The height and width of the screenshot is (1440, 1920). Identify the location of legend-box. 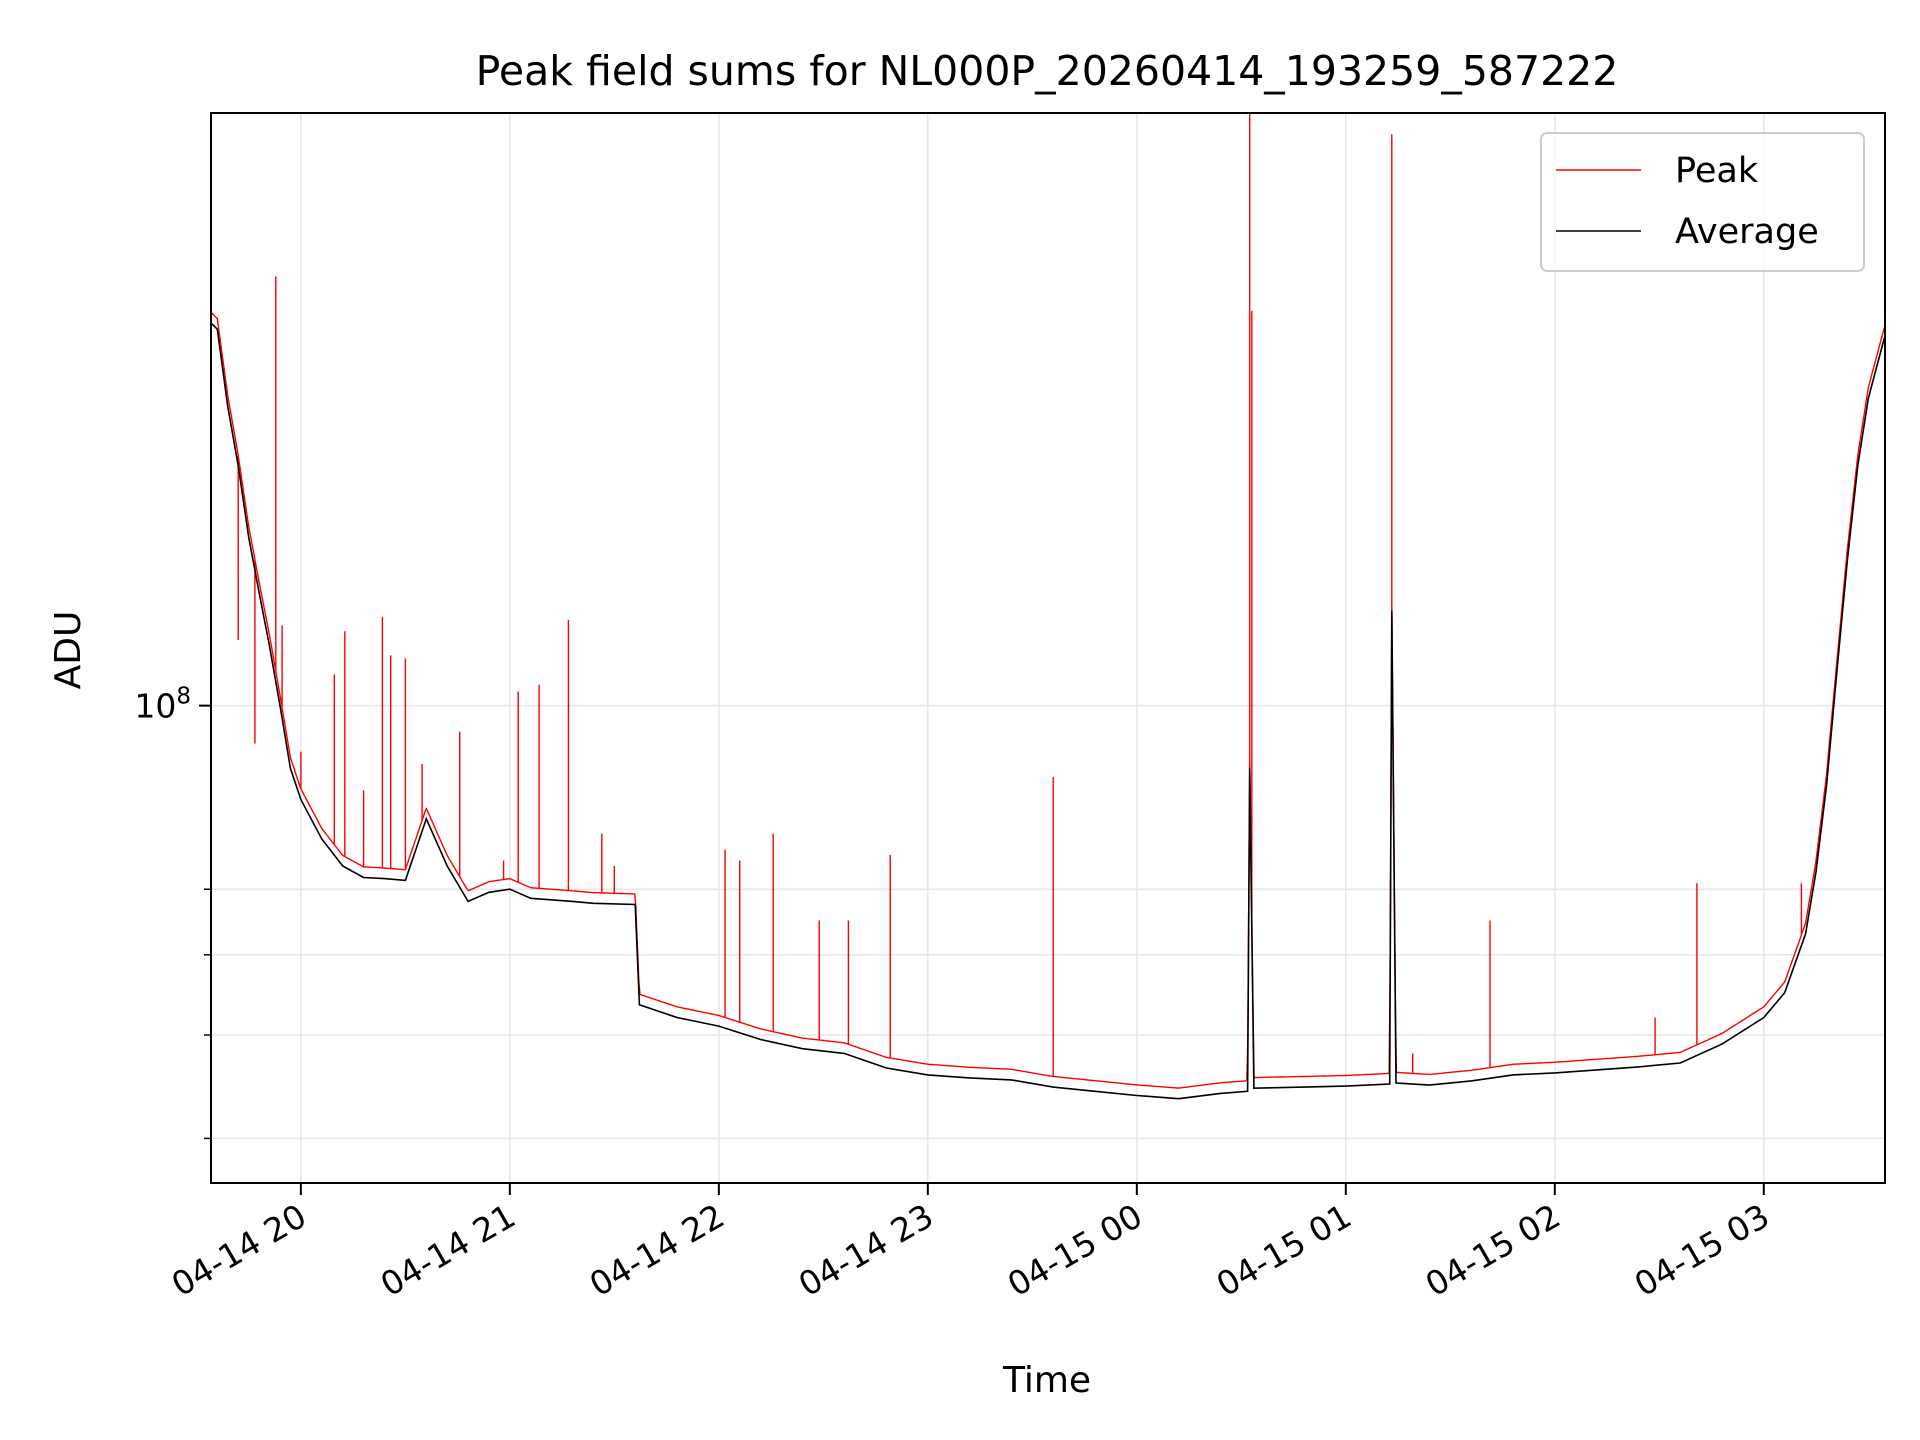
(1702, 202).